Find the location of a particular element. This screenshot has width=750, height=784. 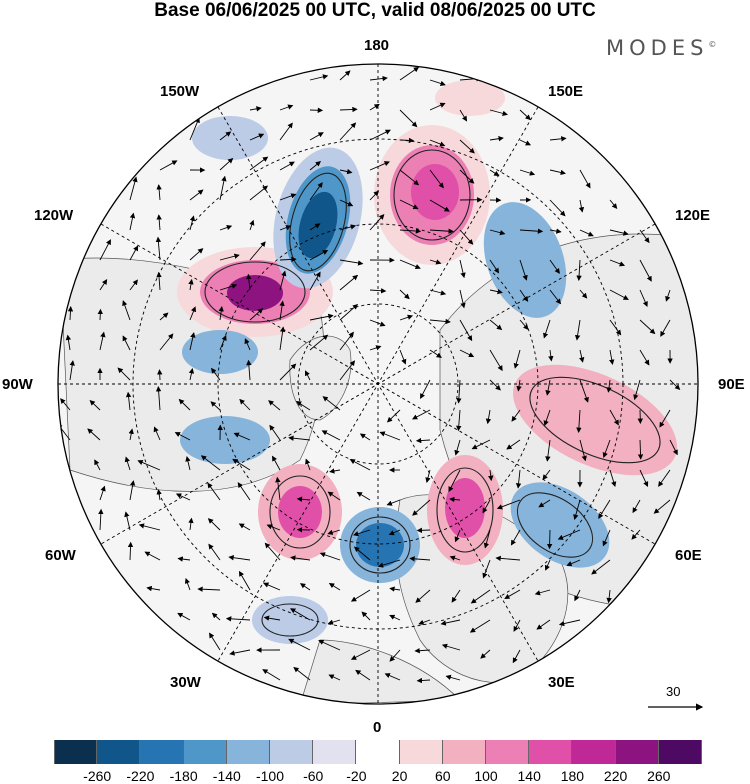

anomaly-neg-30w is located at coordinates (290, 620).